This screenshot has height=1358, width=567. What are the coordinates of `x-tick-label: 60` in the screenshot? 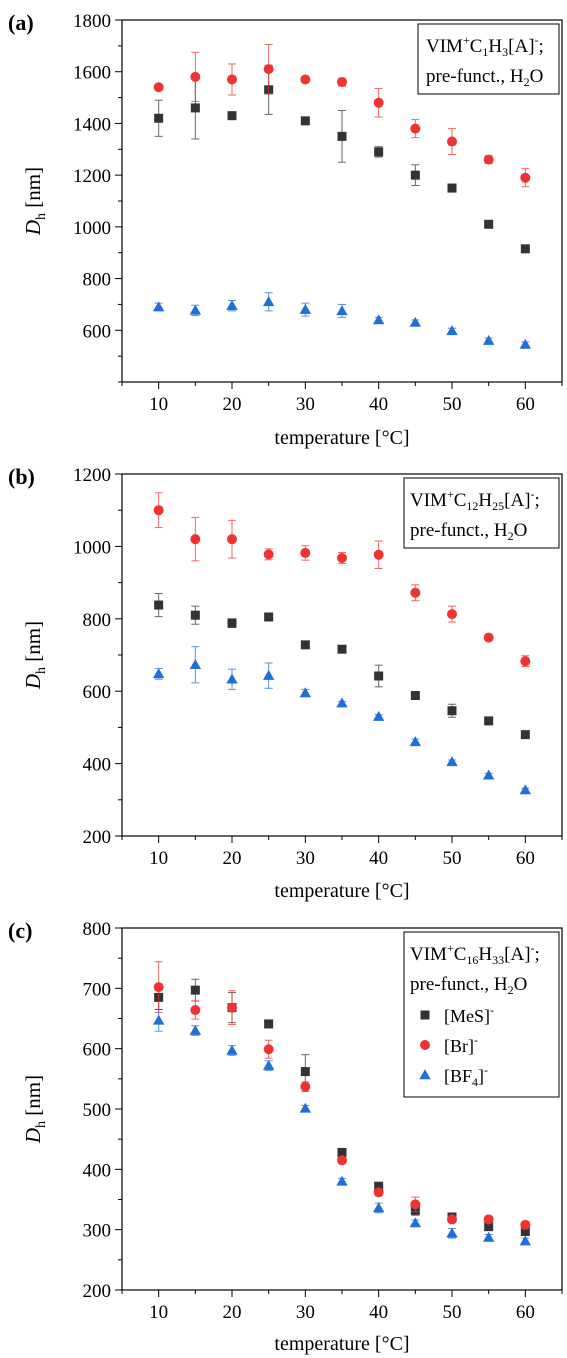 It's located at (525, 404).